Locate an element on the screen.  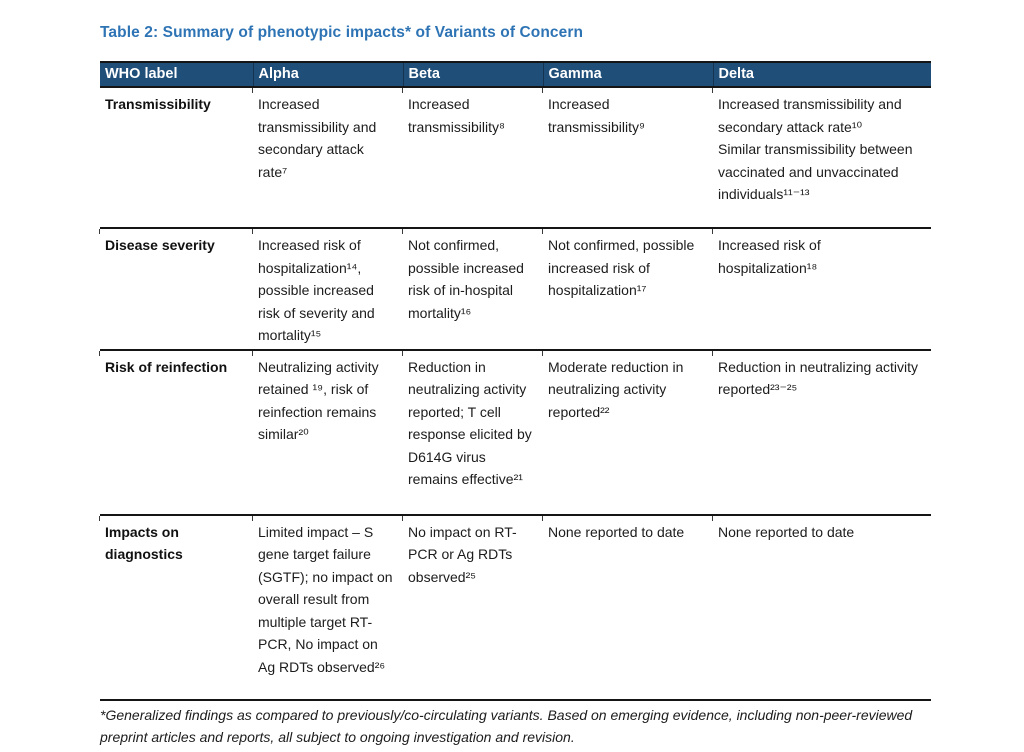
cell-impacts-on-diagnostics-delta: None reported to date is located at coordinates (821, 606).